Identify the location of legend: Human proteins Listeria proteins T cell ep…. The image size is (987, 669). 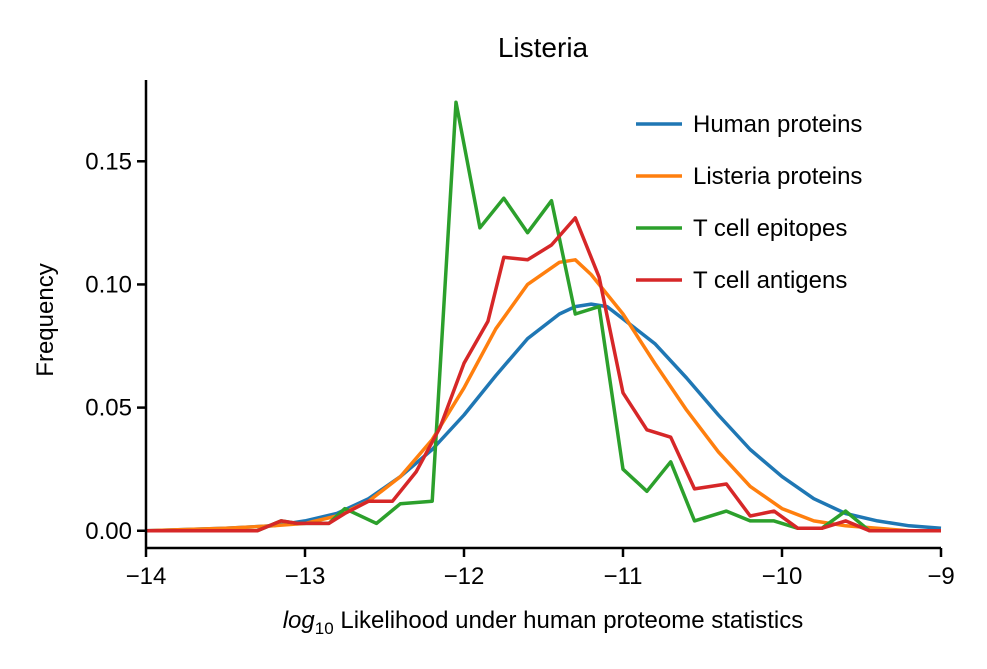
(749, 202).